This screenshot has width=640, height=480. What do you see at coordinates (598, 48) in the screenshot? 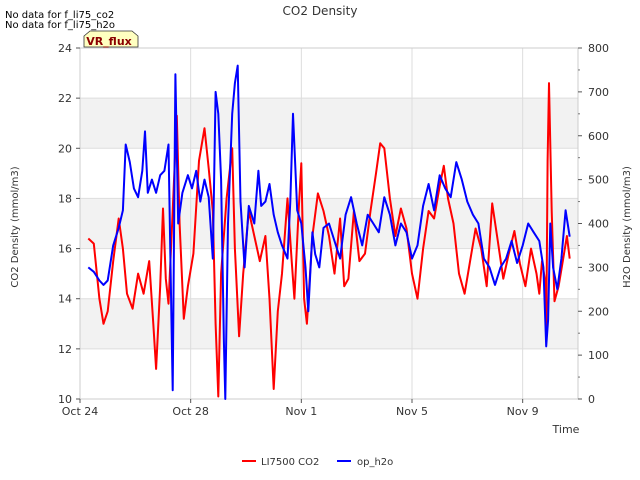
I see `right-tick-label-800: 800` at bounding box center [598, 48].